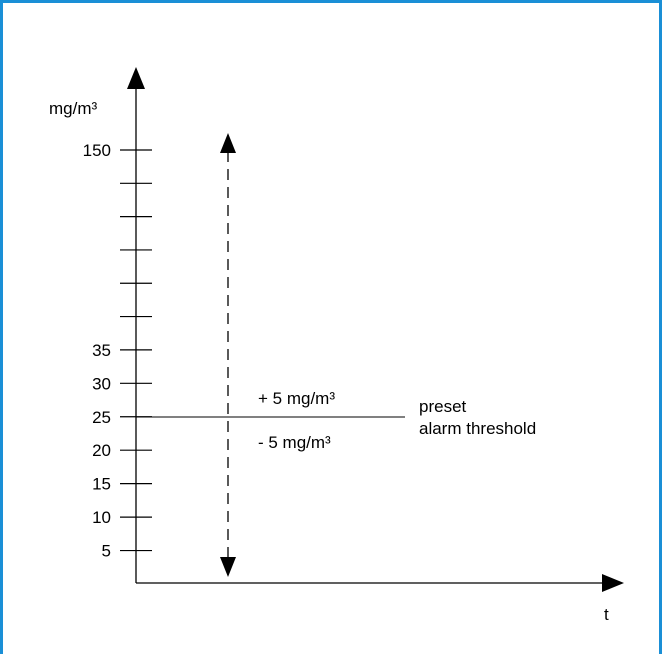 This screenshot has height=657, width=662. What do you see at coordinates (477, 428) in the screenshot?
I see `threshold-label-line2: alarm threshold` at bounding box center [477, 428].